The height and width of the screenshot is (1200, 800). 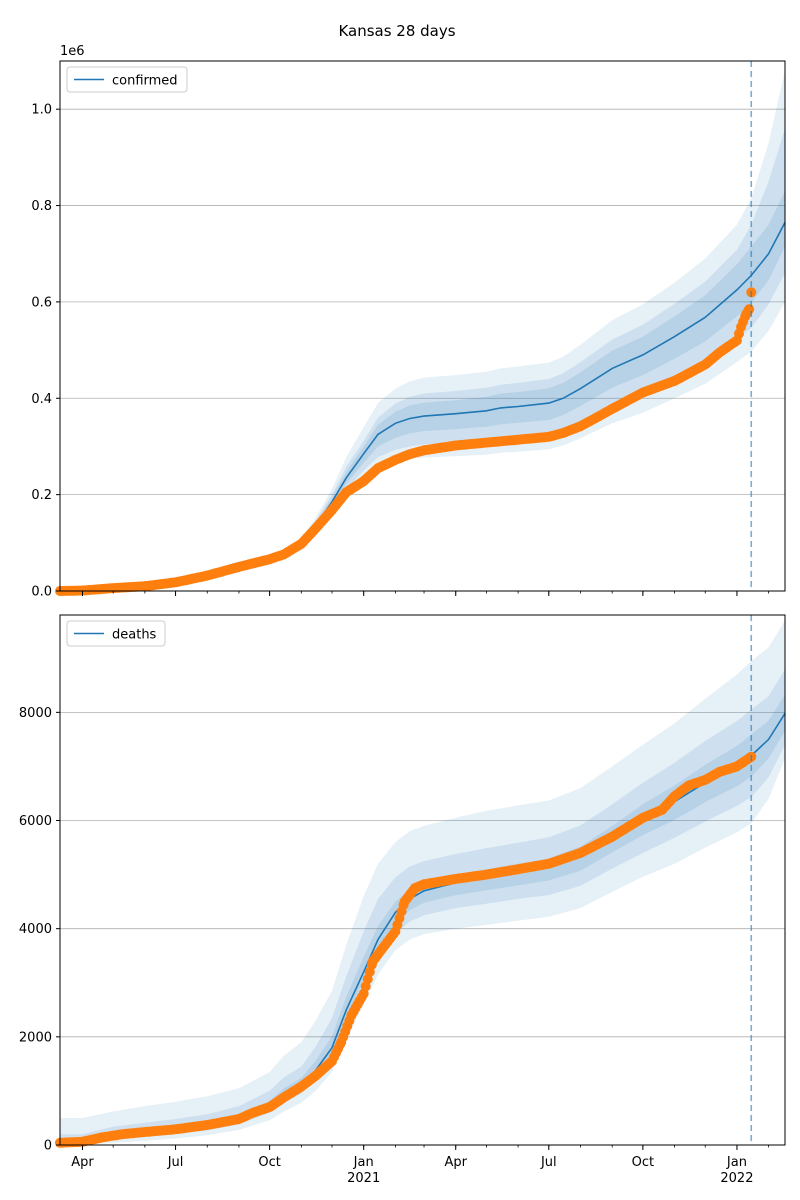 What do you see at coordinates (41, 592) in the screenshot?
I see `y-tick-label: 0.0` at bounding box center [41, 592].